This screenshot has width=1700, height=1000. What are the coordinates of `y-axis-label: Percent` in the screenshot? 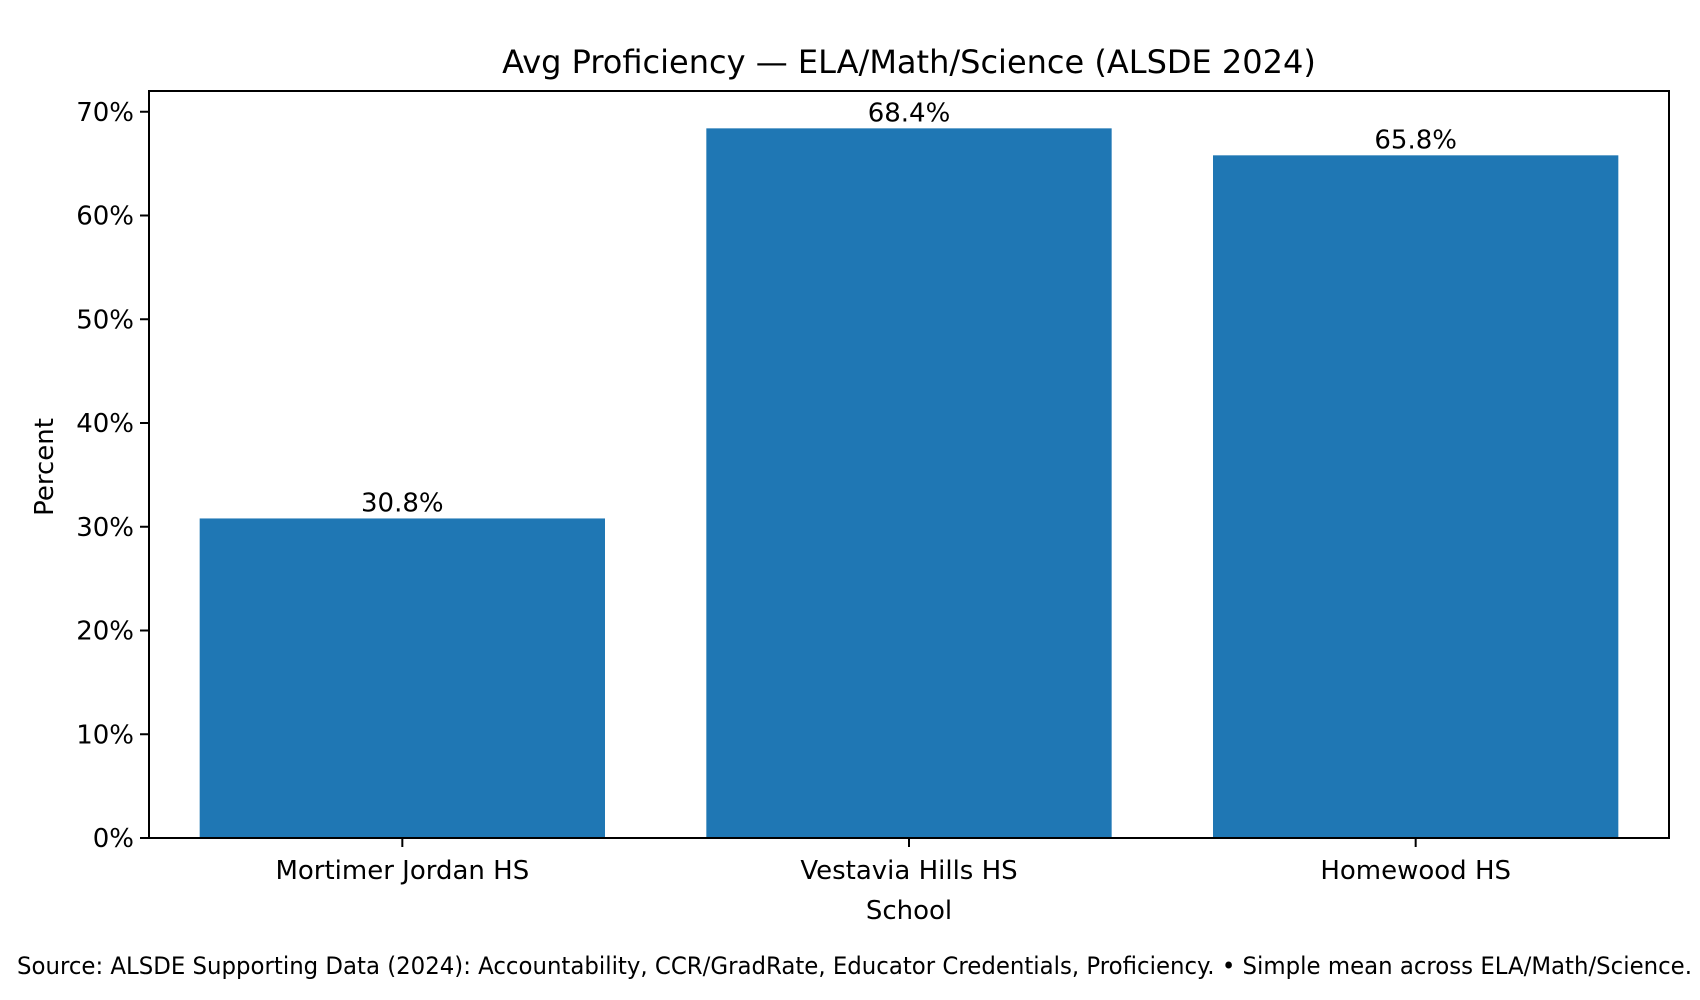 It's located at (45, 467).